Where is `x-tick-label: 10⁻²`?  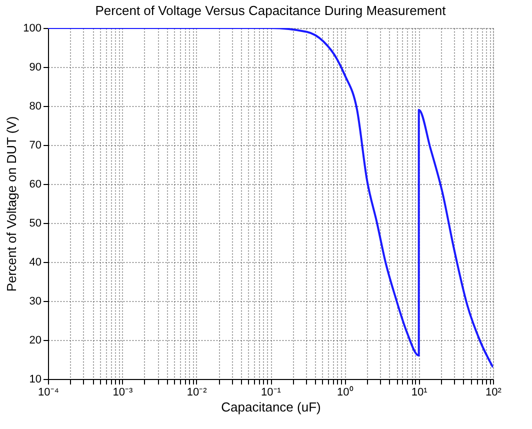 x-tick-label: 10⁻² is located at coordinates (197, 392).